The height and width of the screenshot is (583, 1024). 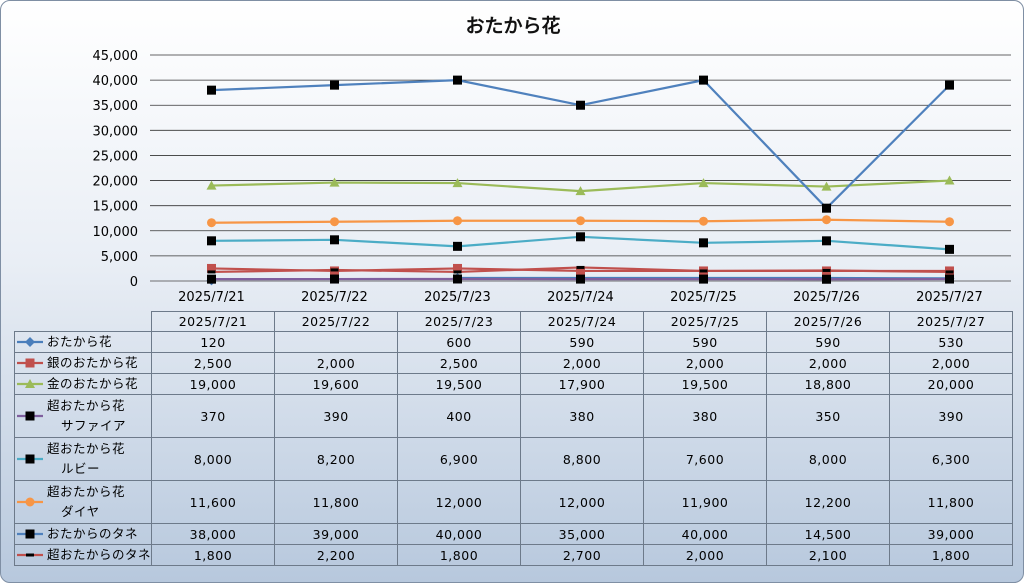 I want to click on series-name-line: おたからのタネ, so click(x=93, y=533).